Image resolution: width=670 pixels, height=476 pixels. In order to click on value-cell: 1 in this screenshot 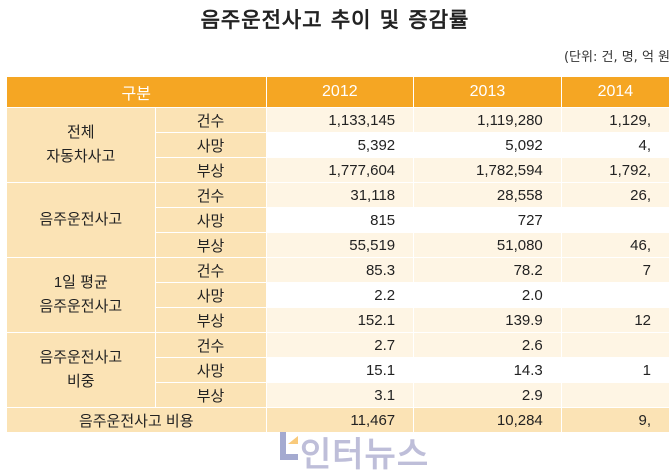, I will do `click(615, 370)`.